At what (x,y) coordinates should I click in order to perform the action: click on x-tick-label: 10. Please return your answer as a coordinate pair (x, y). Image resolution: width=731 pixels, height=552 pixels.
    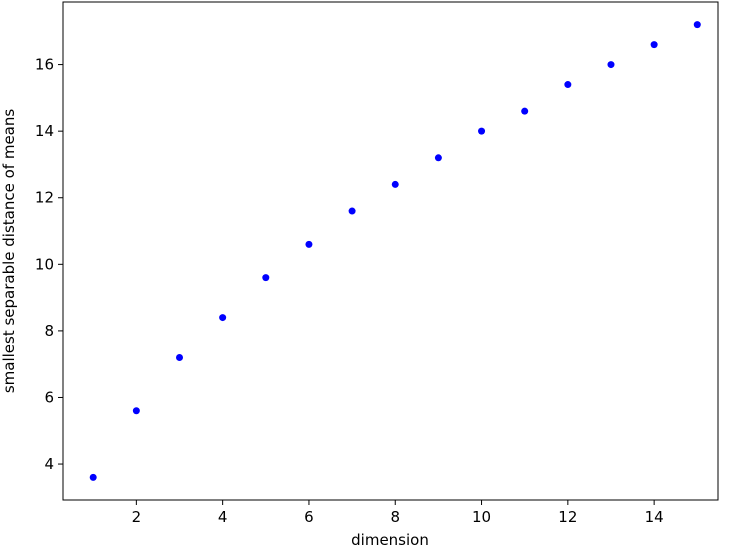
    Looking at the image, I should click on (481, 517).